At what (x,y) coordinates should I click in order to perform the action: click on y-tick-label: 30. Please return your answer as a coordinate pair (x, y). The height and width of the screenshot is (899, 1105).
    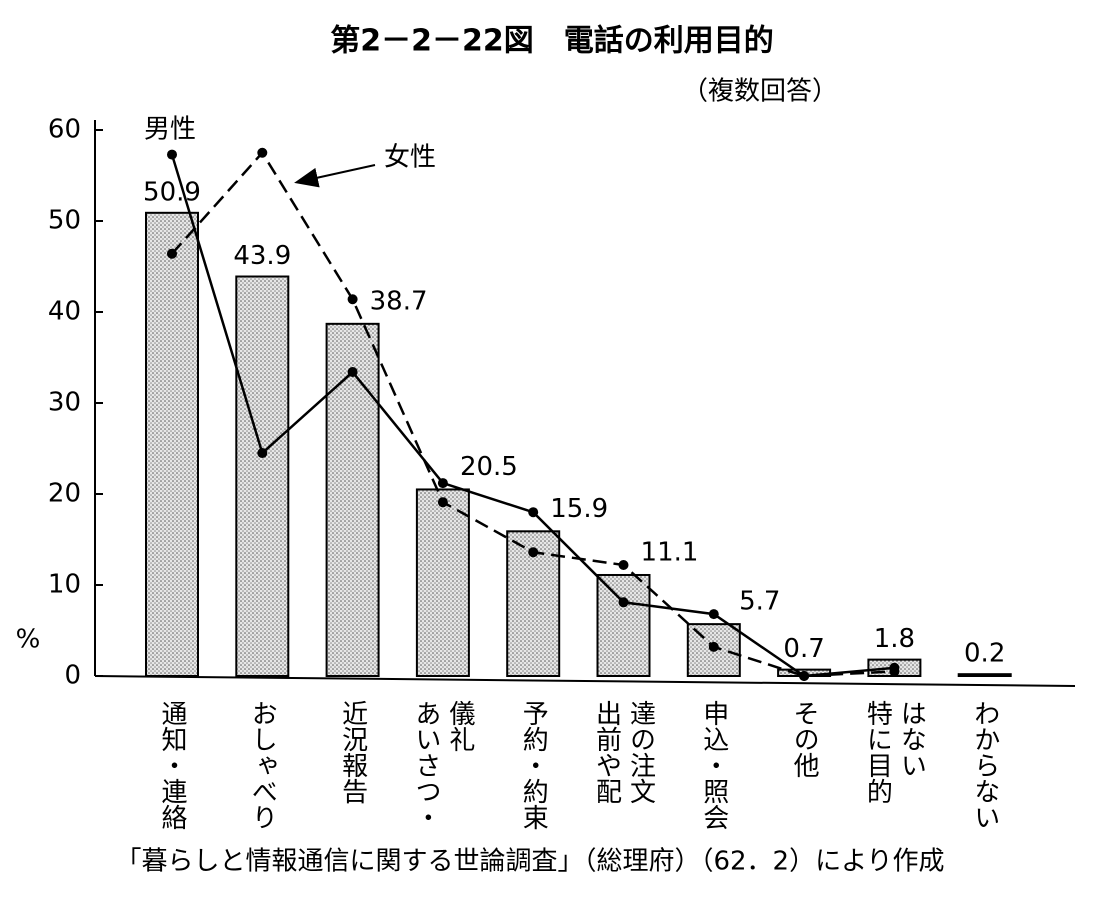
    Looking at the image, I should click on (64, 403).